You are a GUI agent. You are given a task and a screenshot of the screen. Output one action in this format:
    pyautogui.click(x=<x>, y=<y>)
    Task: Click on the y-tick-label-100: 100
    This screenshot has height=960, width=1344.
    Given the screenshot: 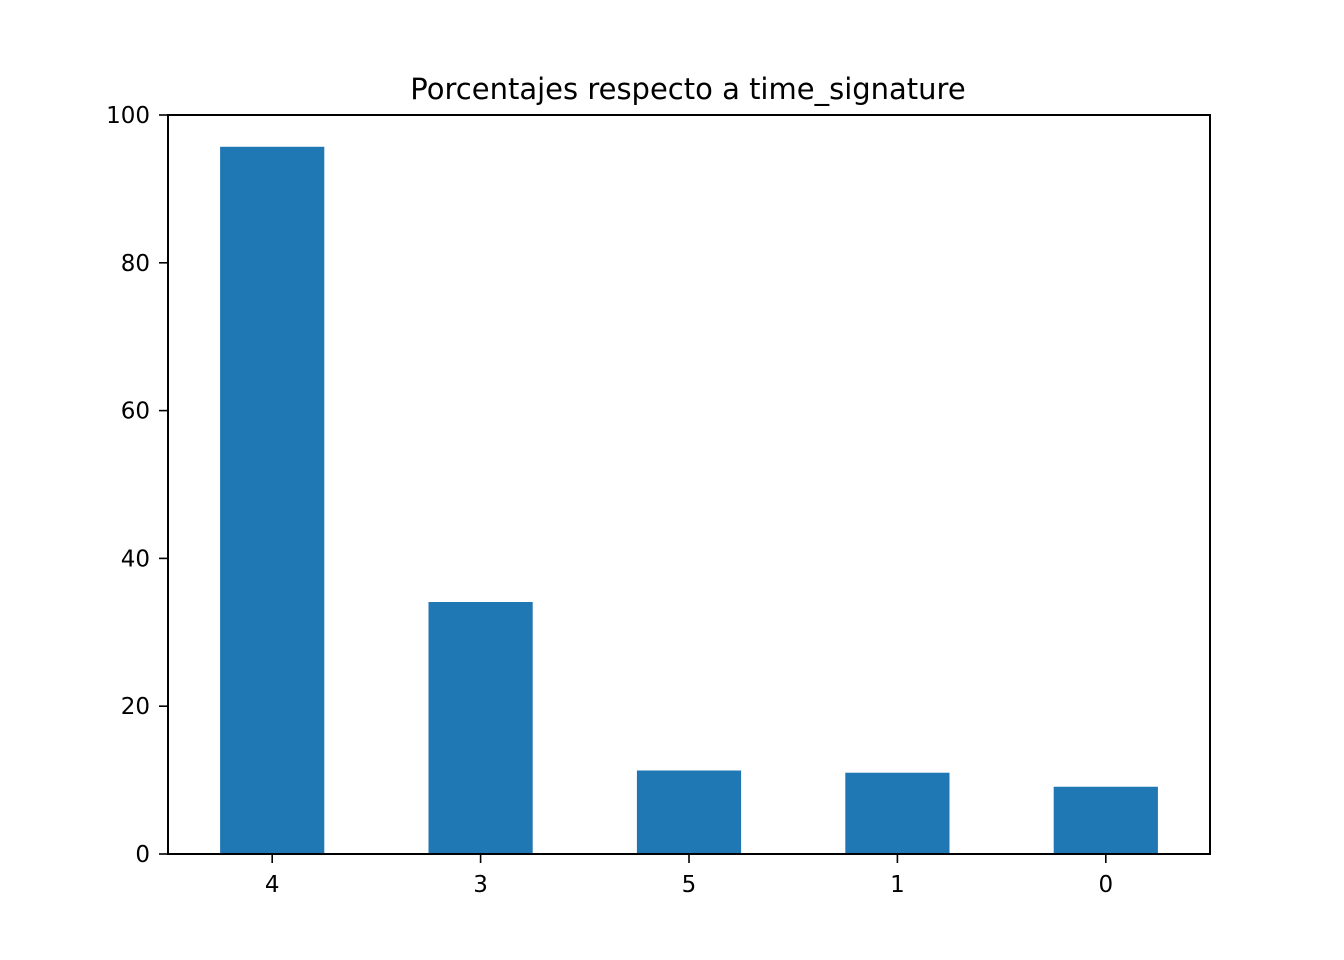 What is the action you would take?
    pyautogui.click(x=128, y=116)
    